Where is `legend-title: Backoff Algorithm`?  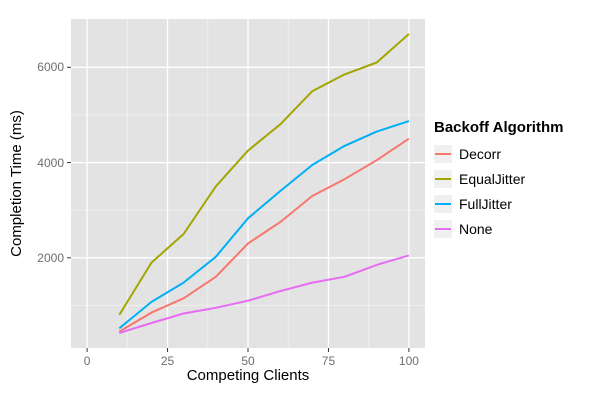
legend-title: Backoff Algorithm is located at coordinates (499, 127).